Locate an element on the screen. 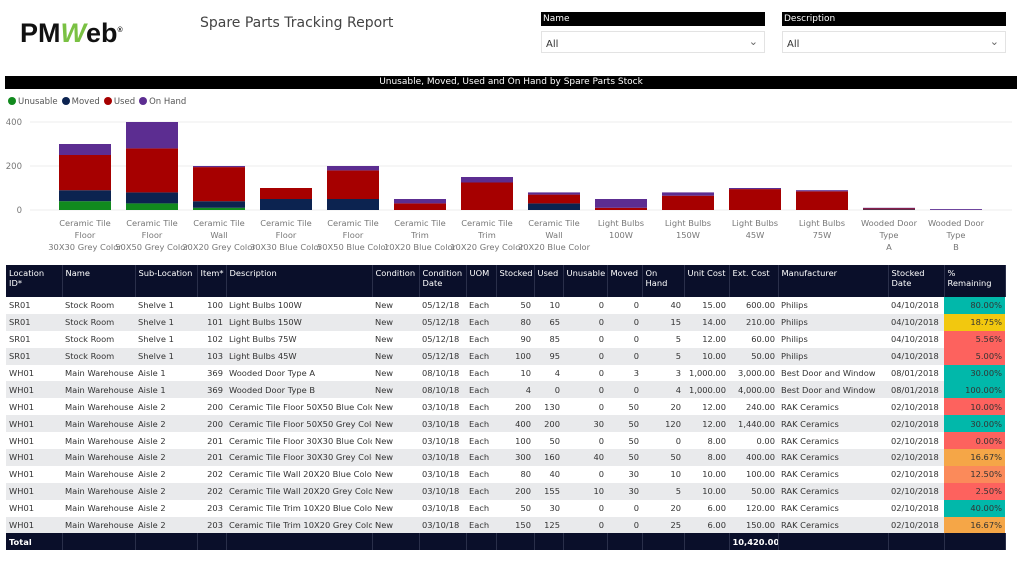 This screenshot has width=1024, height=567. cell-ext-cost: 1,440.00 is located at coordinates (753, 424).